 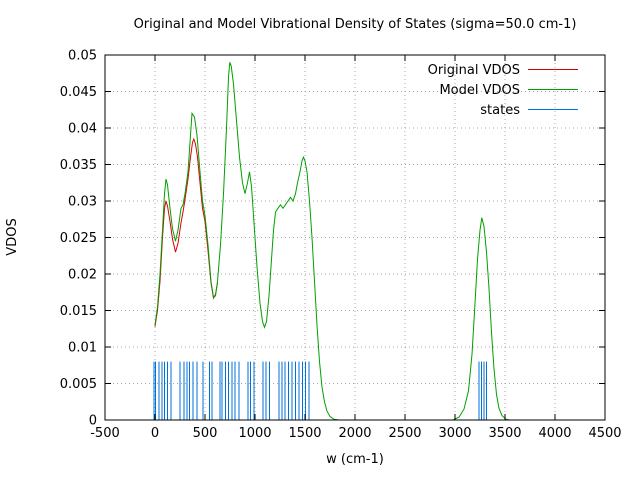 I want to click on x-tick-label: 3000, so click(x=454, y=433).